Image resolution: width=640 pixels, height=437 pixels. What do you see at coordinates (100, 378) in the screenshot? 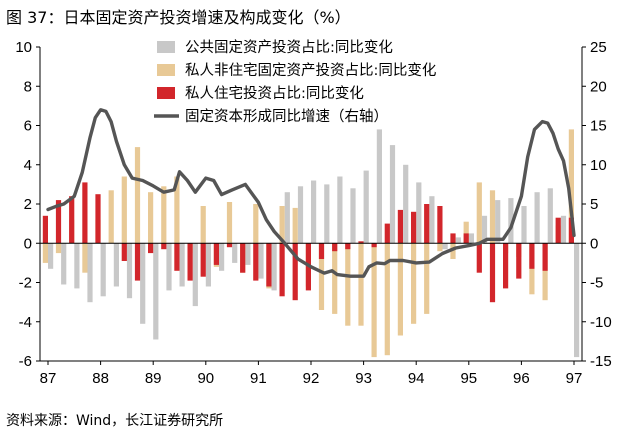
I see `x-tick-label: 88` at bounding box center [100, 378].